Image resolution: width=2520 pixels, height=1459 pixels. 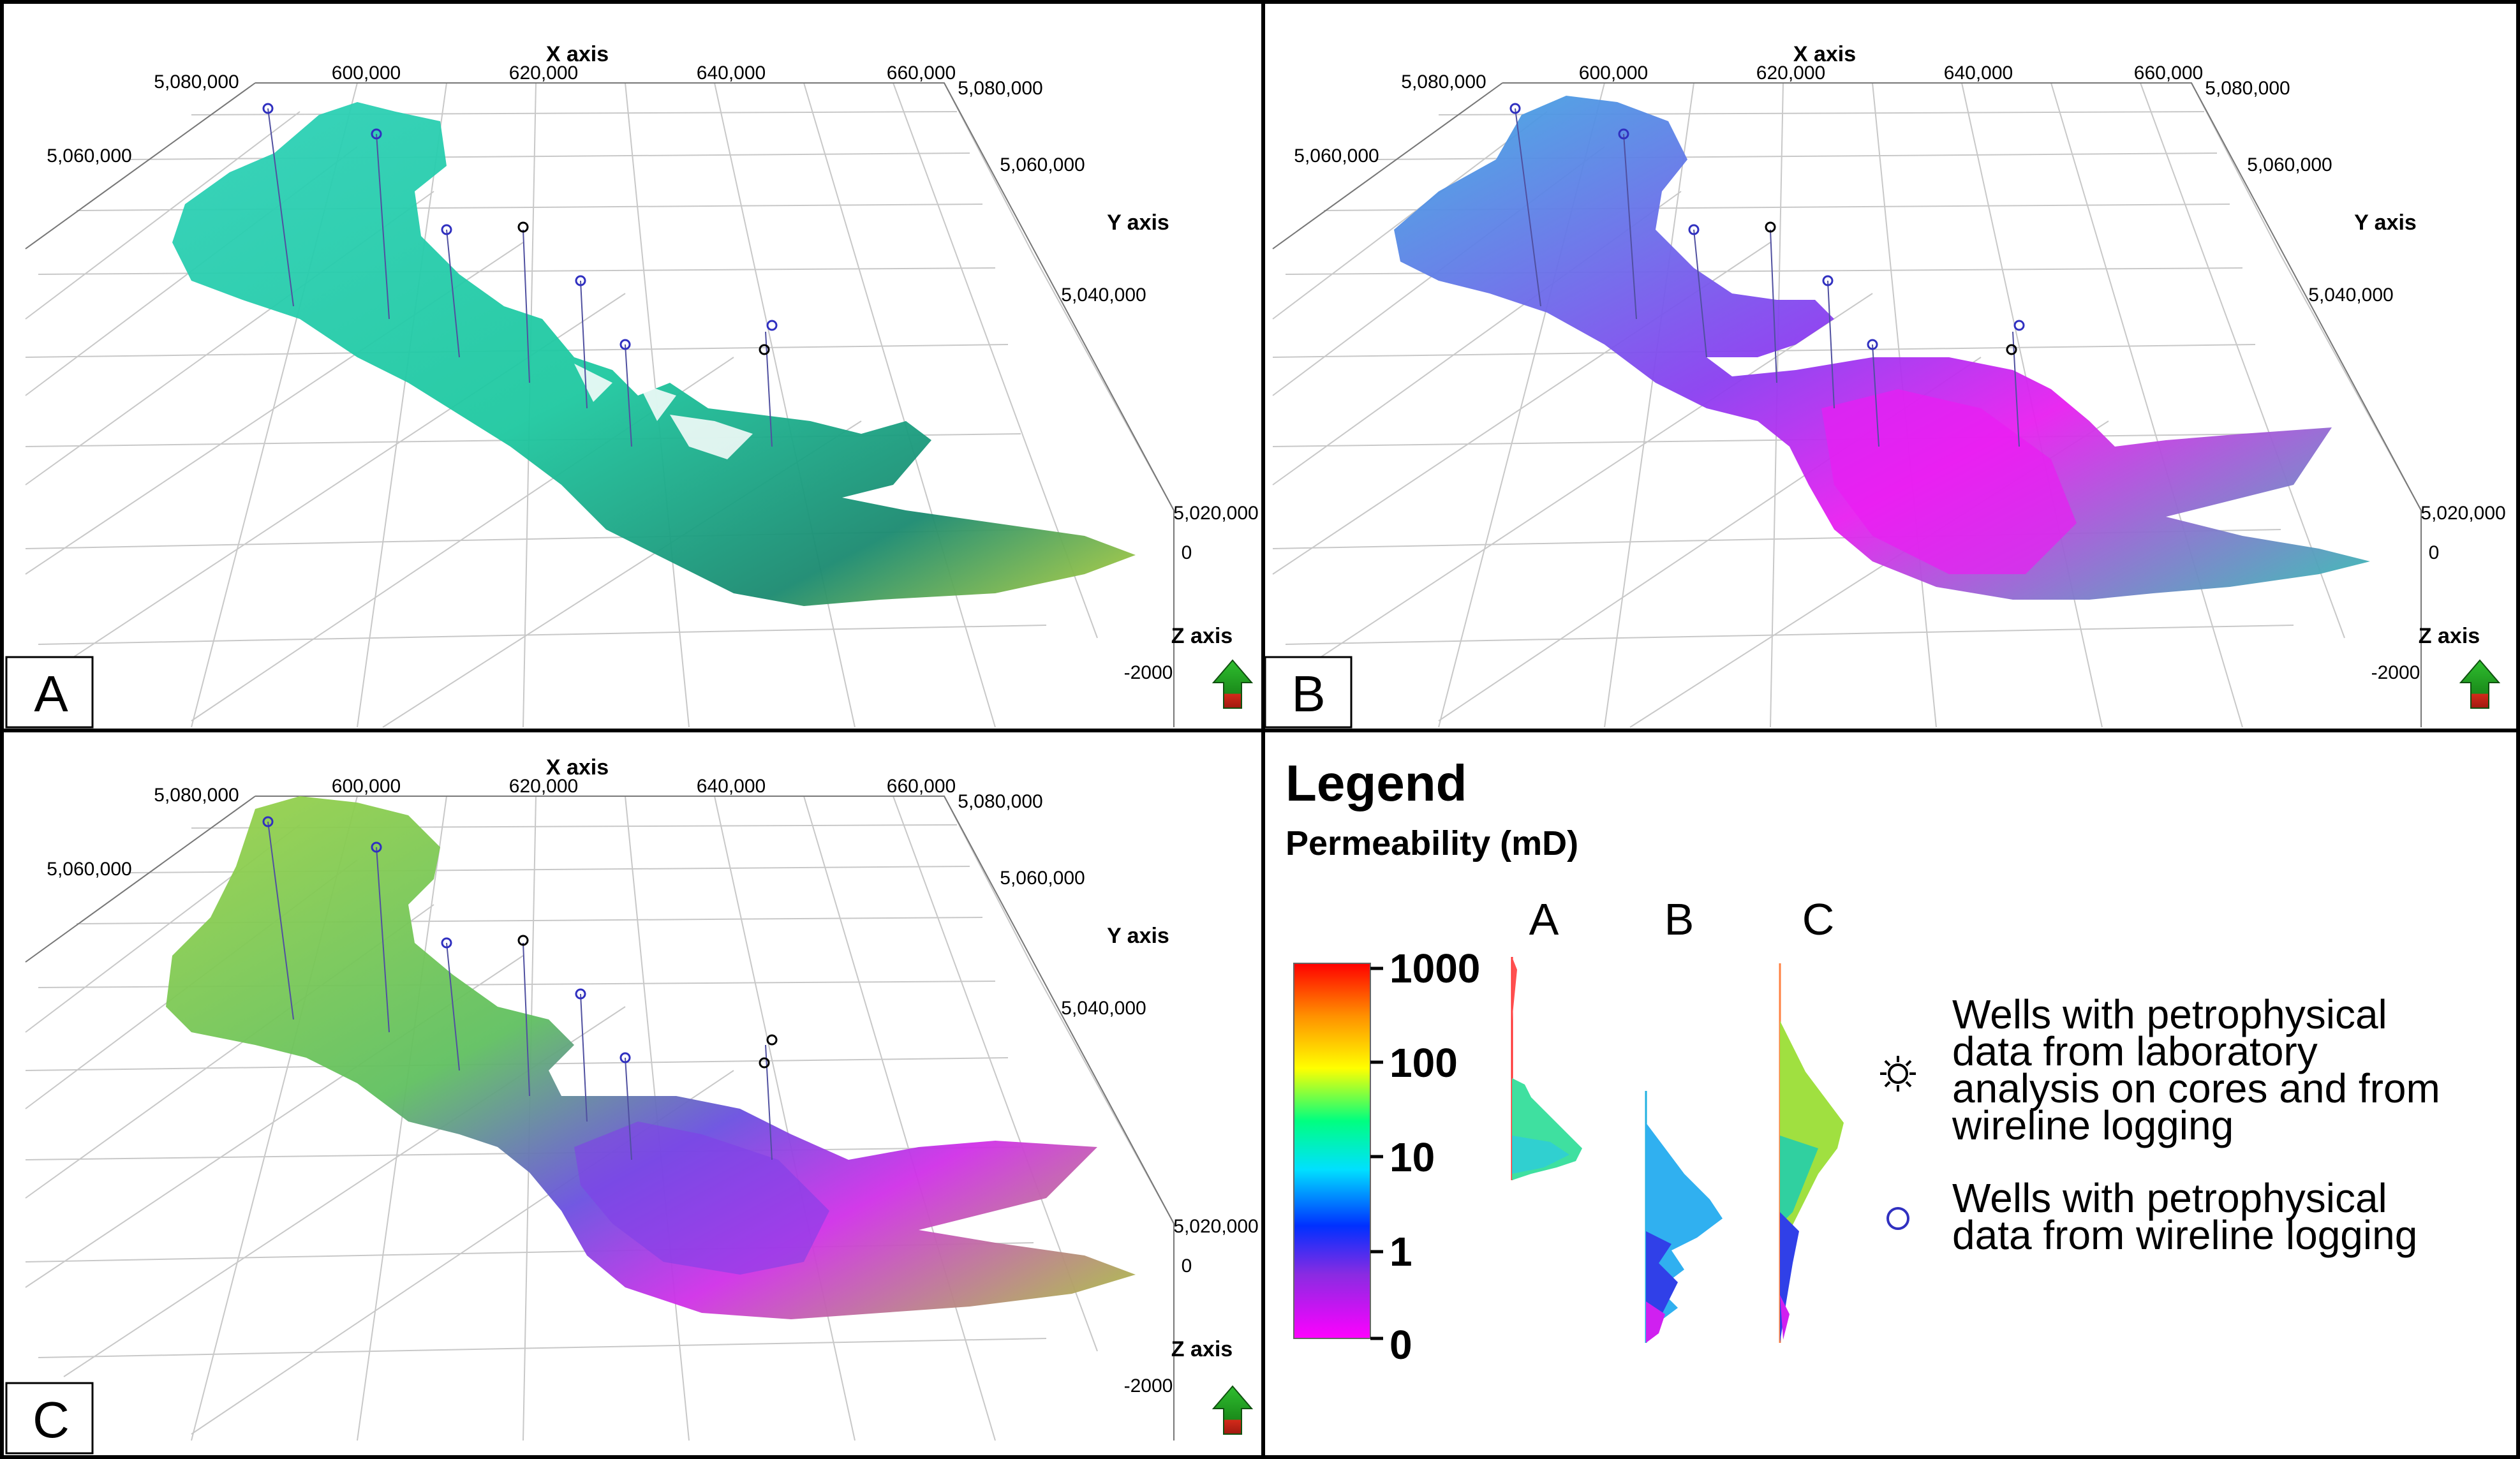 What do you see at coordinates (2135, 1051) in the screenshot?
I see `well-core-line: data from laboratory` at bounding box center [2135, 1051].